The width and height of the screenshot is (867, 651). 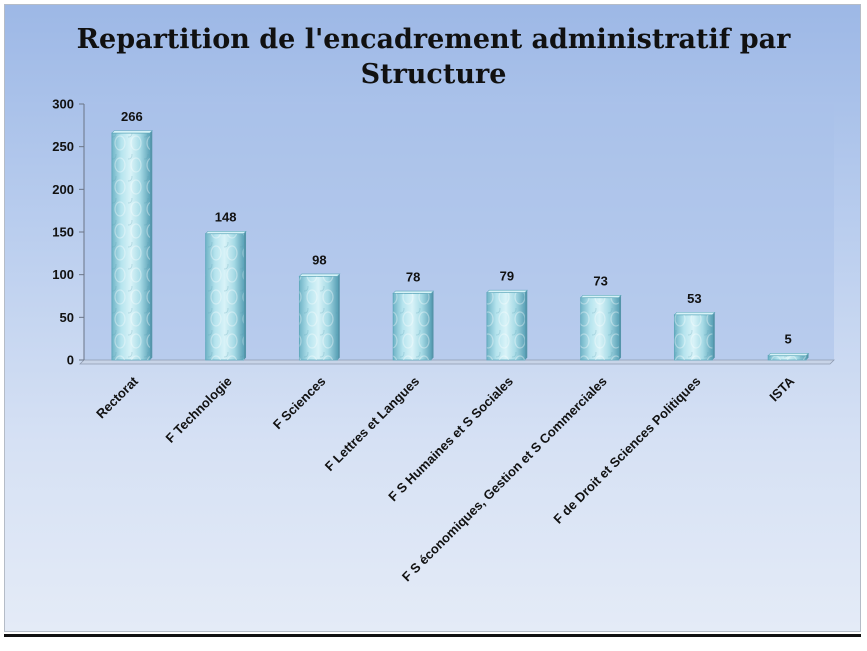 What do you see at coordinates (63, 232) in the screenshot?
I see `y-tick-label: 150` at bounding box center [63, 232].